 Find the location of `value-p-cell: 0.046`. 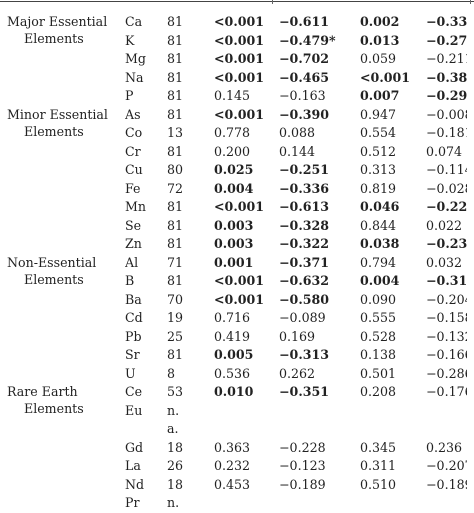

value-p-cell: 0.046 is located at coordinates (380, 206).